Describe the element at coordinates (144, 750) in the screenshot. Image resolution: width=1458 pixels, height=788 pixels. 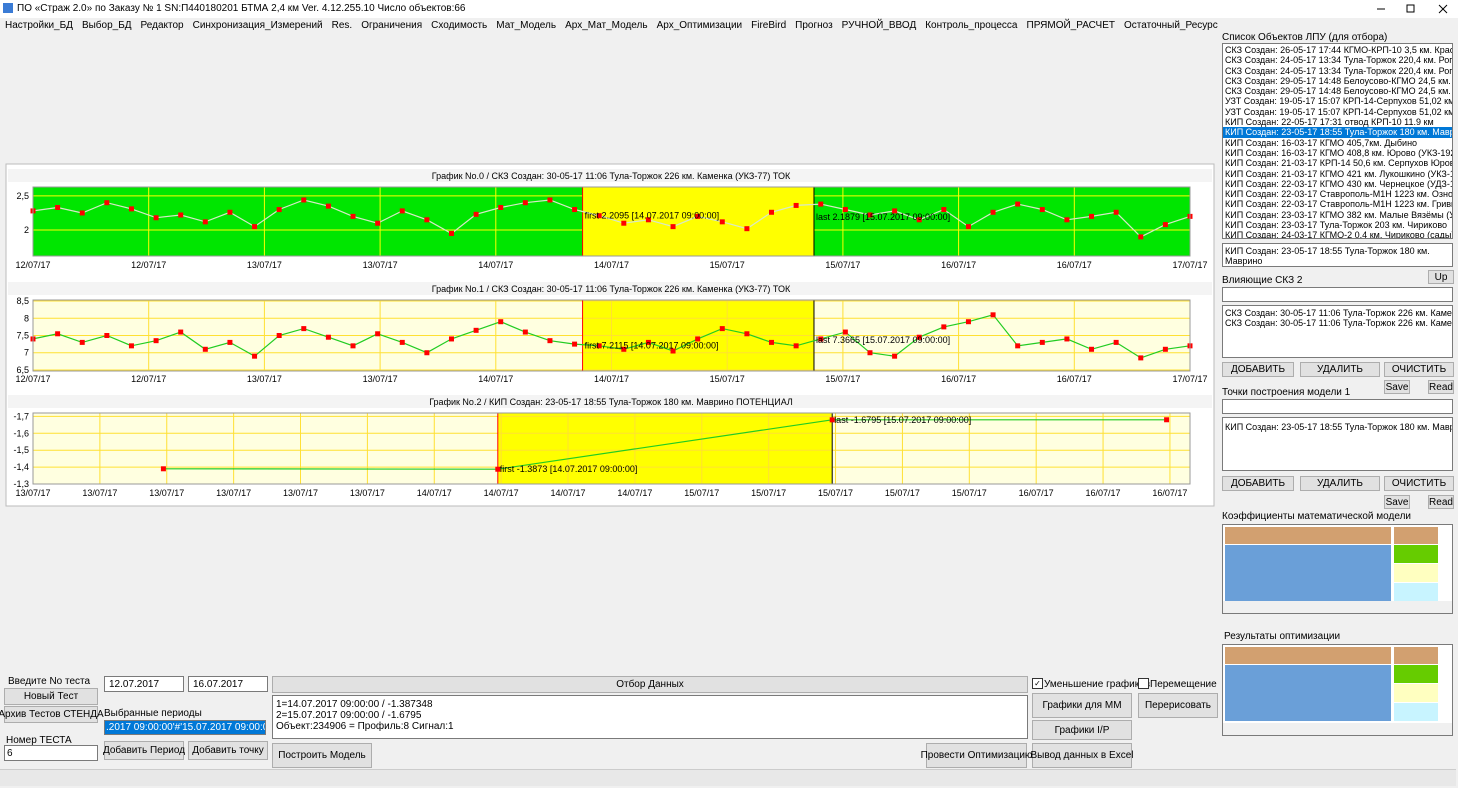
I see `add-period-button: Добавить Период` at that location.